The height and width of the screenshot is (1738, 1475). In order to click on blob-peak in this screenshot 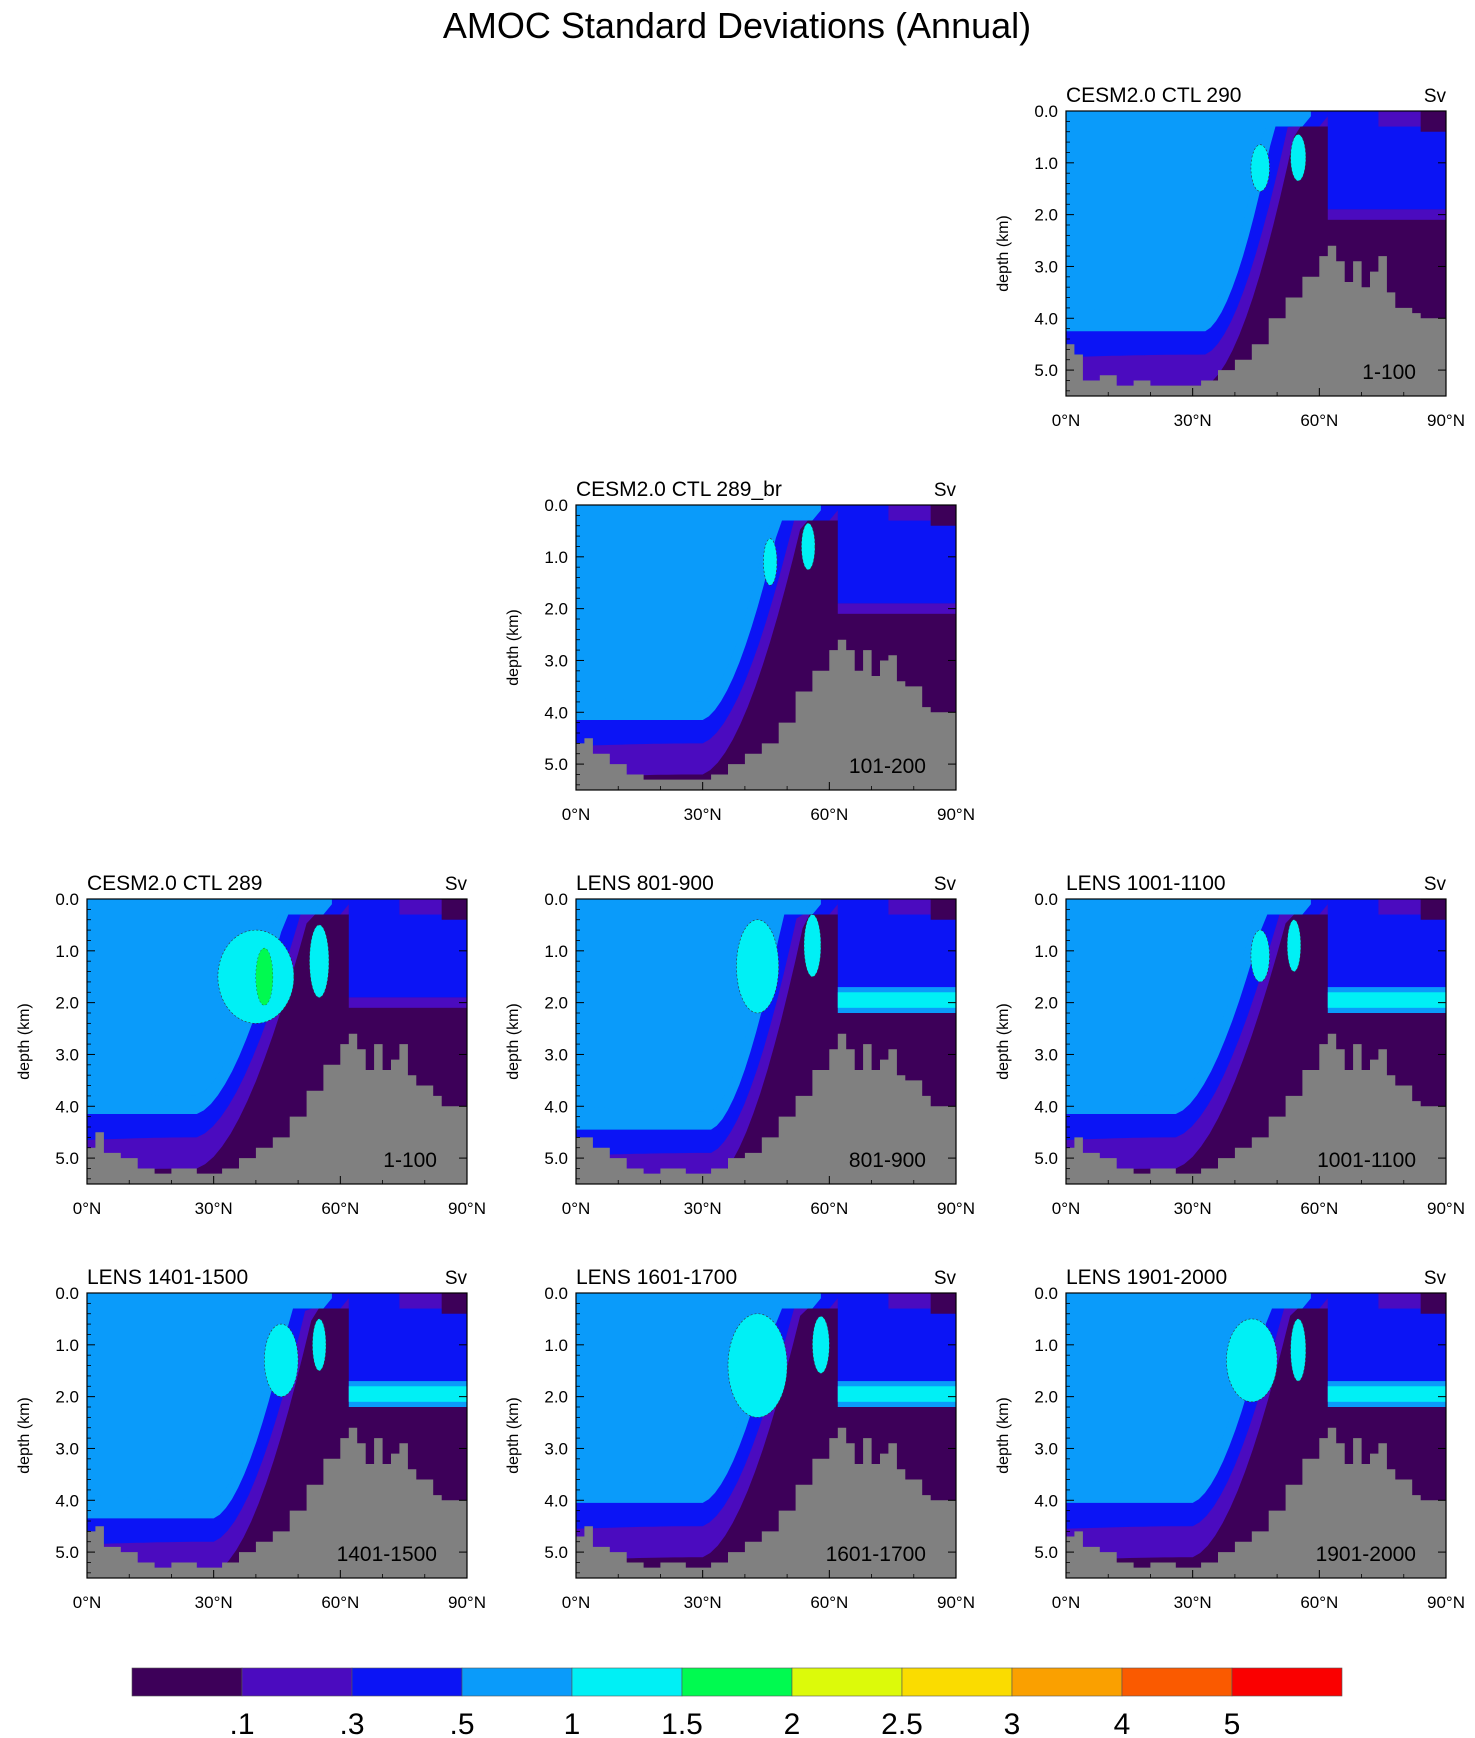, I will do `click(264, 977)`.